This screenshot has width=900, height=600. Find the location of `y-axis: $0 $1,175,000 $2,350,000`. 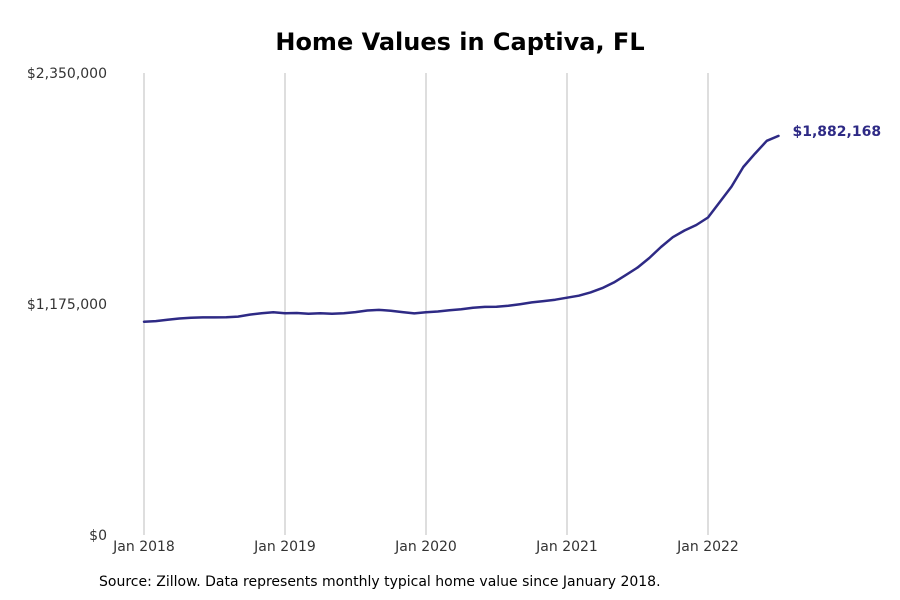

y-axis: $0 $1,175,000 $2,350,000 is located at coordinates (67, 305).